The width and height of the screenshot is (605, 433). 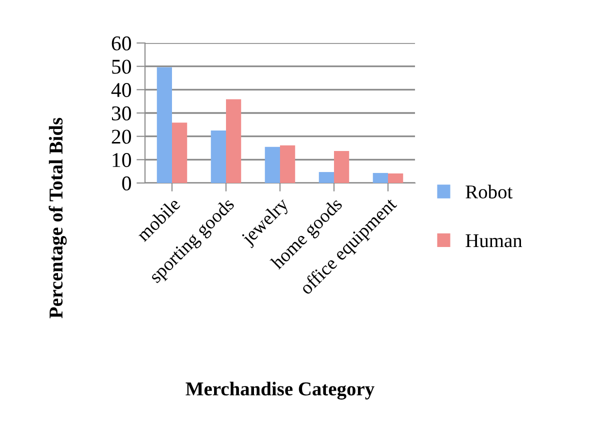 What do you see at coordinates (127, 183) in the screenshot?
I see `y-tick-label: 0` at bounding box center [127, 183].